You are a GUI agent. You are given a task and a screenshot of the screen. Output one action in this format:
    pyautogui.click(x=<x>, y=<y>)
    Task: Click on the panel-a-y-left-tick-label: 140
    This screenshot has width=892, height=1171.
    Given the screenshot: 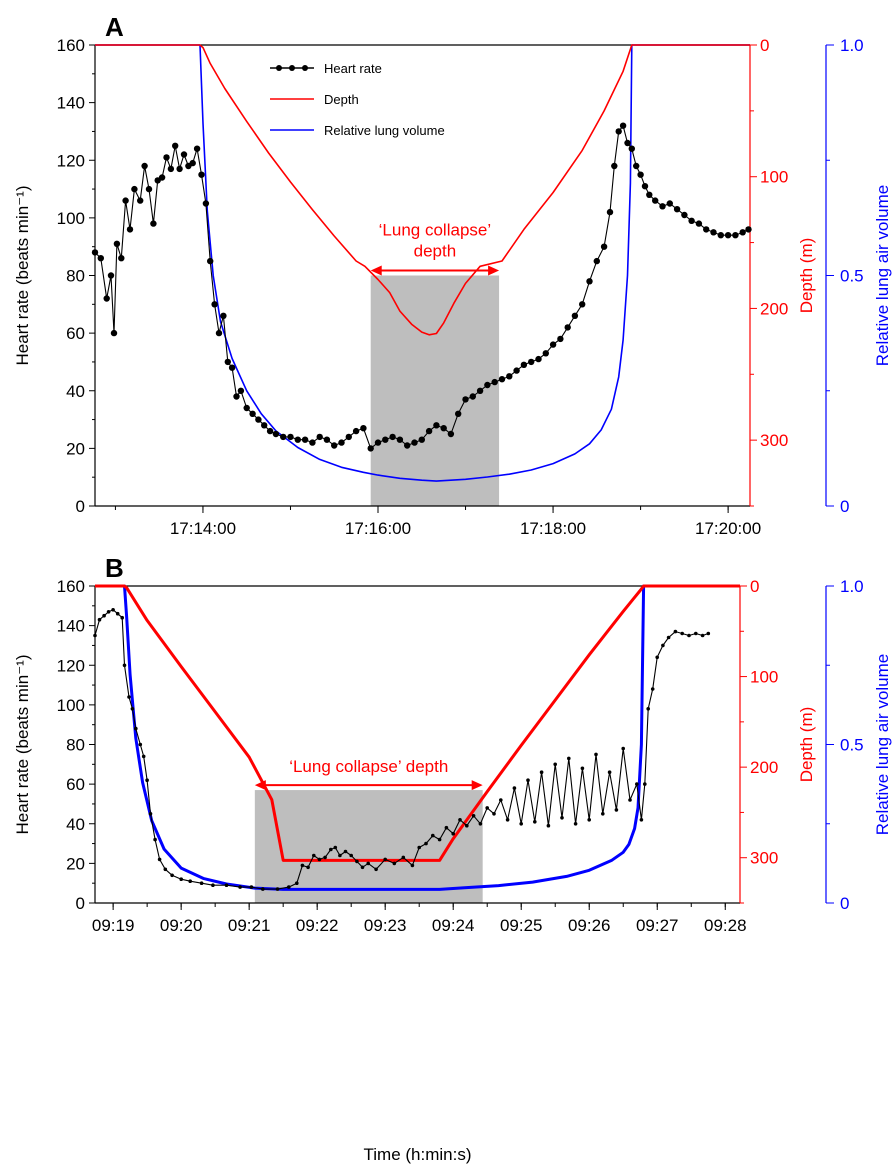 What is the action you would take?
    pyautogui.click(x=71, y=103)
    